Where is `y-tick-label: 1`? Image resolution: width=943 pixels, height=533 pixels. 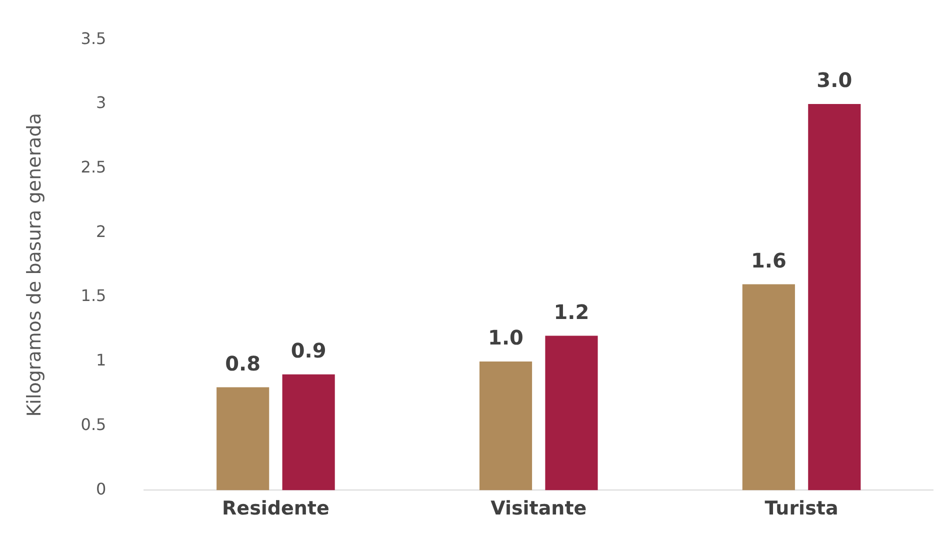
y-tick-label: 1 is located at coordinates (101, 360).